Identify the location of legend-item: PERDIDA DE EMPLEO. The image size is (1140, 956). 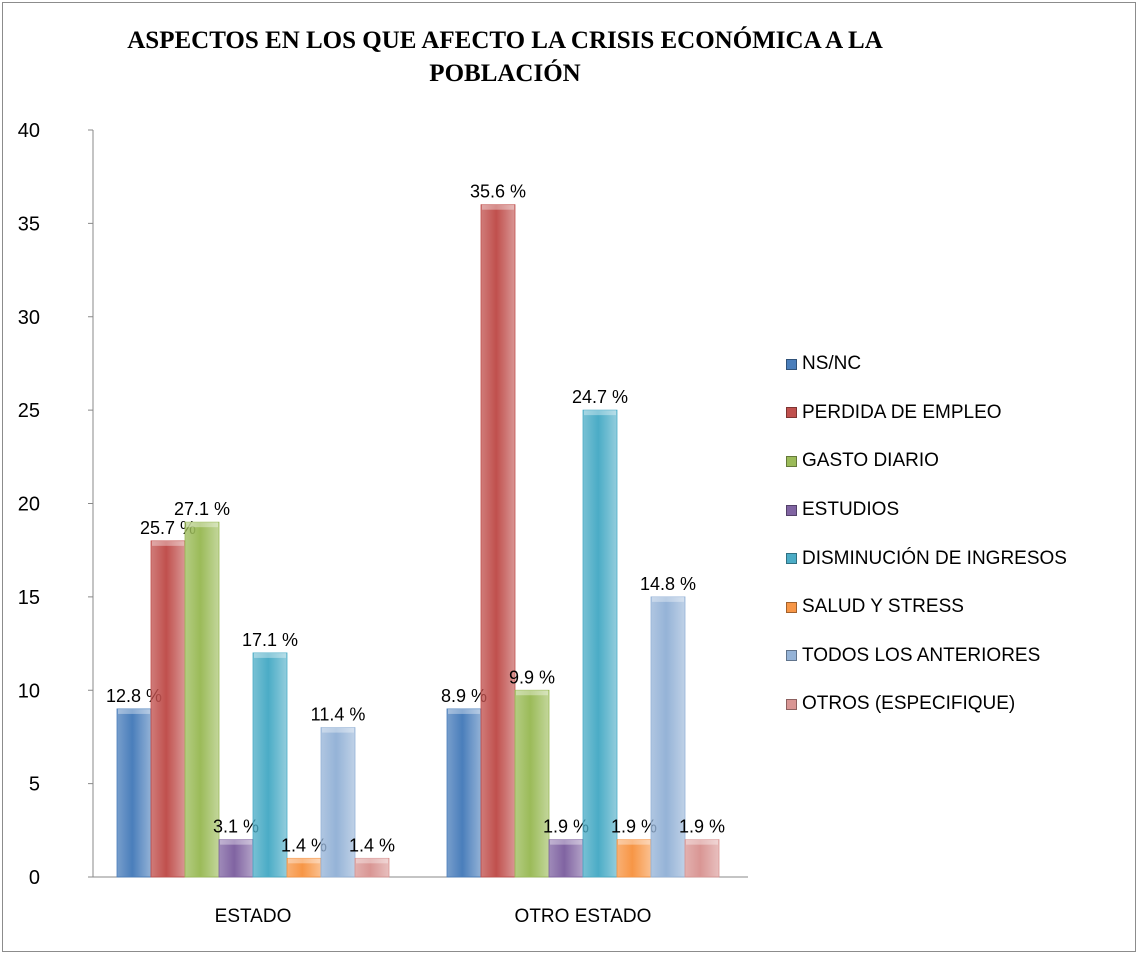
(926, 413).